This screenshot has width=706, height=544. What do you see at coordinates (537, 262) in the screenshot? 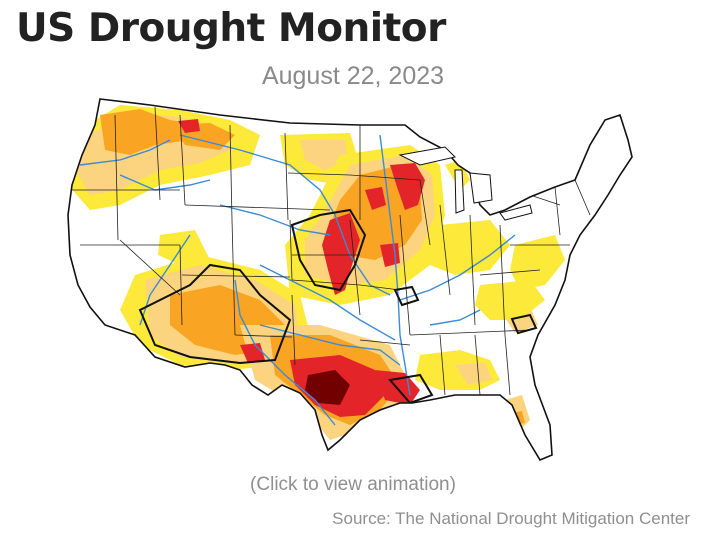
I see `drought-d0-midatlantic` at bounding box center [537, 262].